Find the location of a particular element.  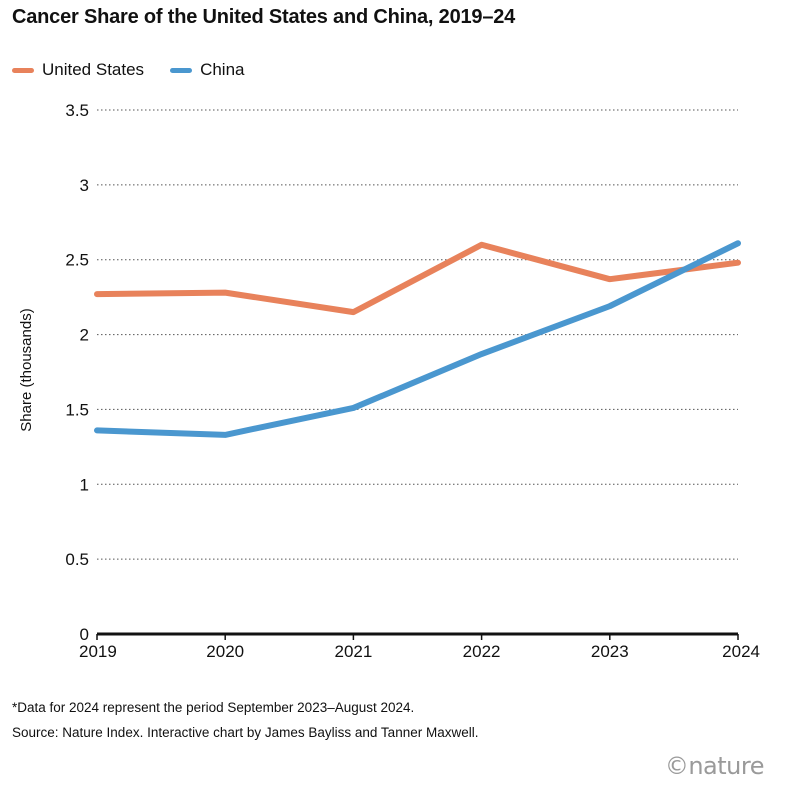

y-tick-label: 2 is located at coordinates (84, 335).